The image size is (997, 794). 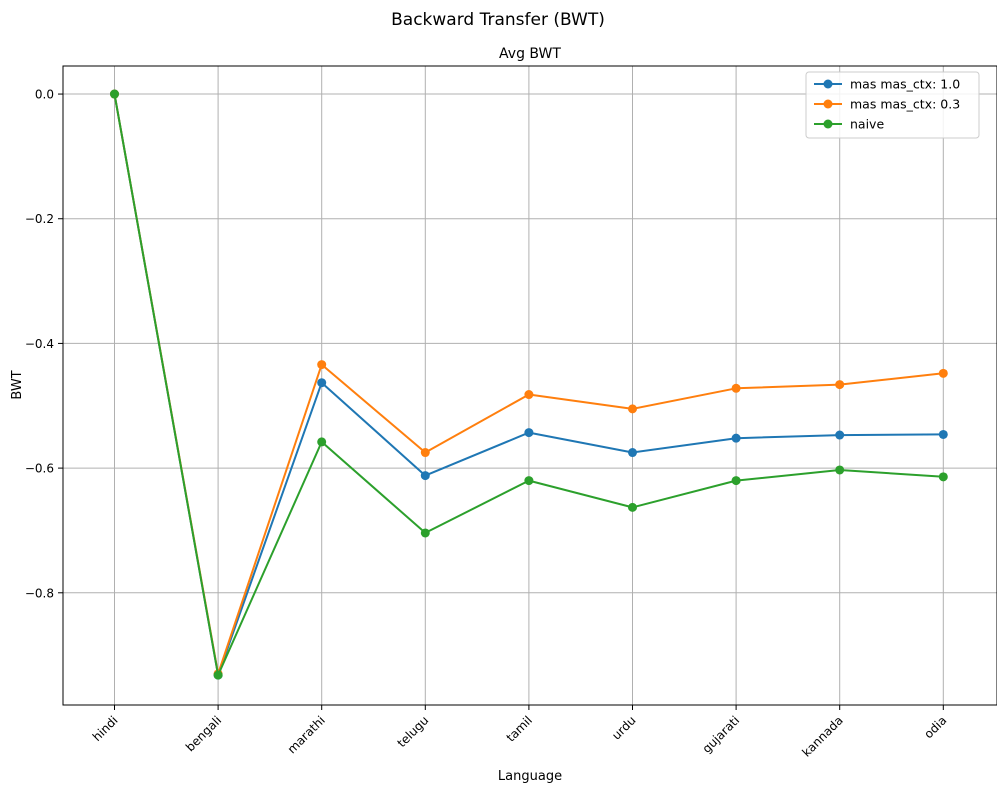 What do you see at coordinates (530, 54) in the screenshot?
I see `chart-title: Avg BWT` at bounding box center [530, 54].